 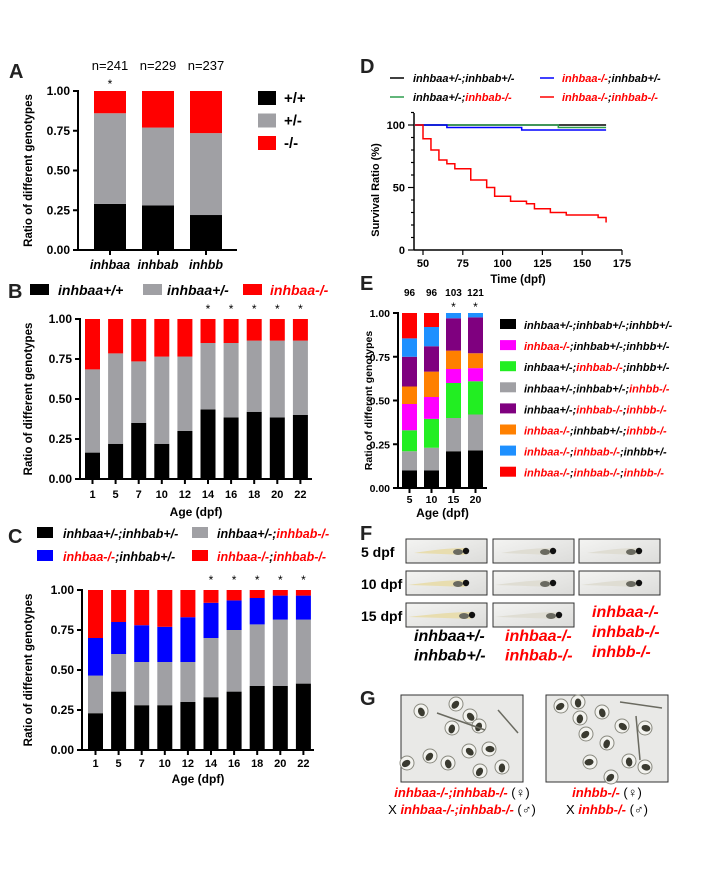 What do you see at coordinates (90, 290) in the screenshot?
I see `legend-label-part: inhbaa+/+` at bounding box center [90, 290].